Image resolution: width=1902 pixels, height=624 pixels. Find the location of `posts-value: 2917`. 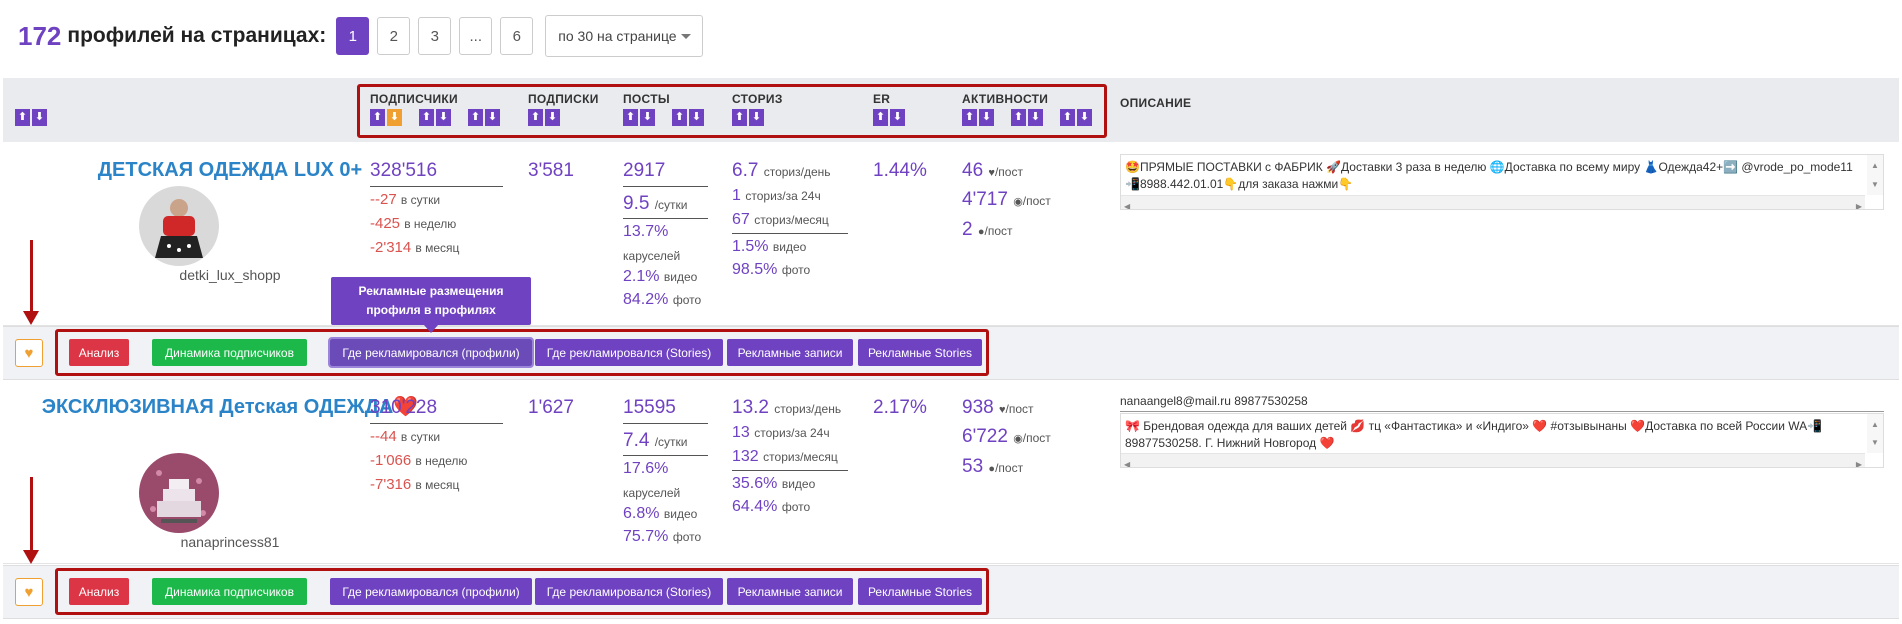

posts-value: 2917 is located at coordinates (644, 170).